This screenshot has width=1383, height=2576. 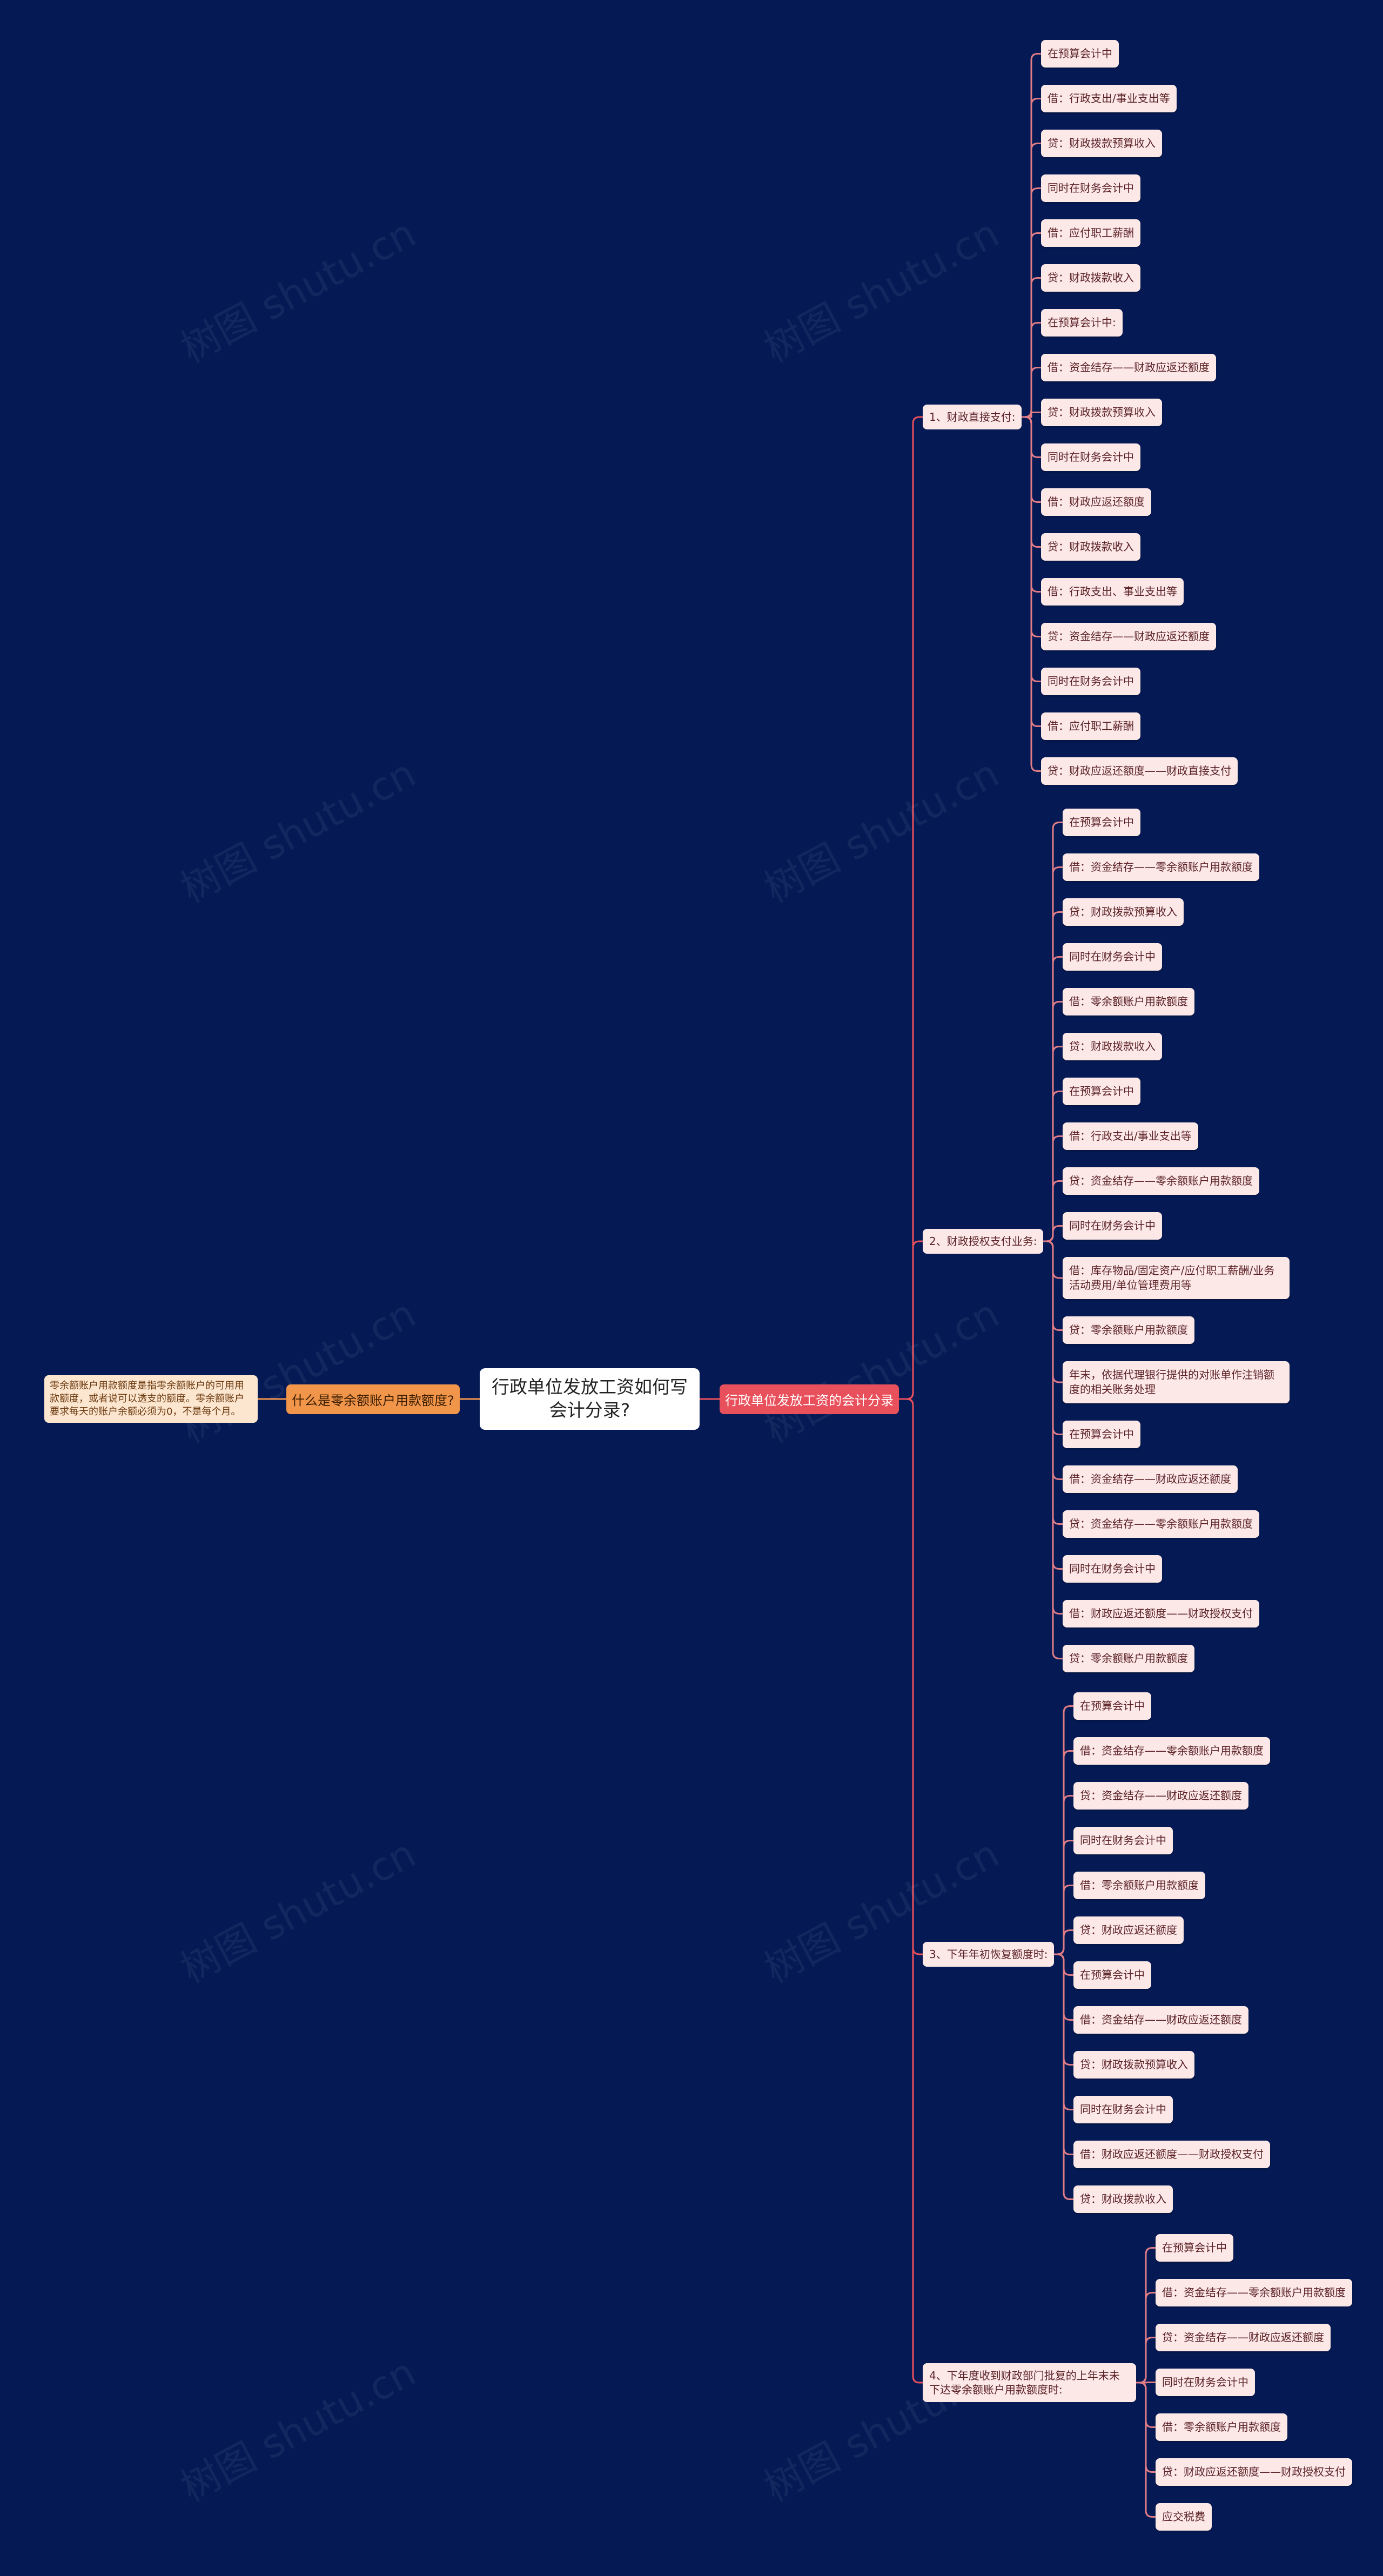 I want to click on leaf-node: 在预算会计中:, so click(x=1082, y=323).